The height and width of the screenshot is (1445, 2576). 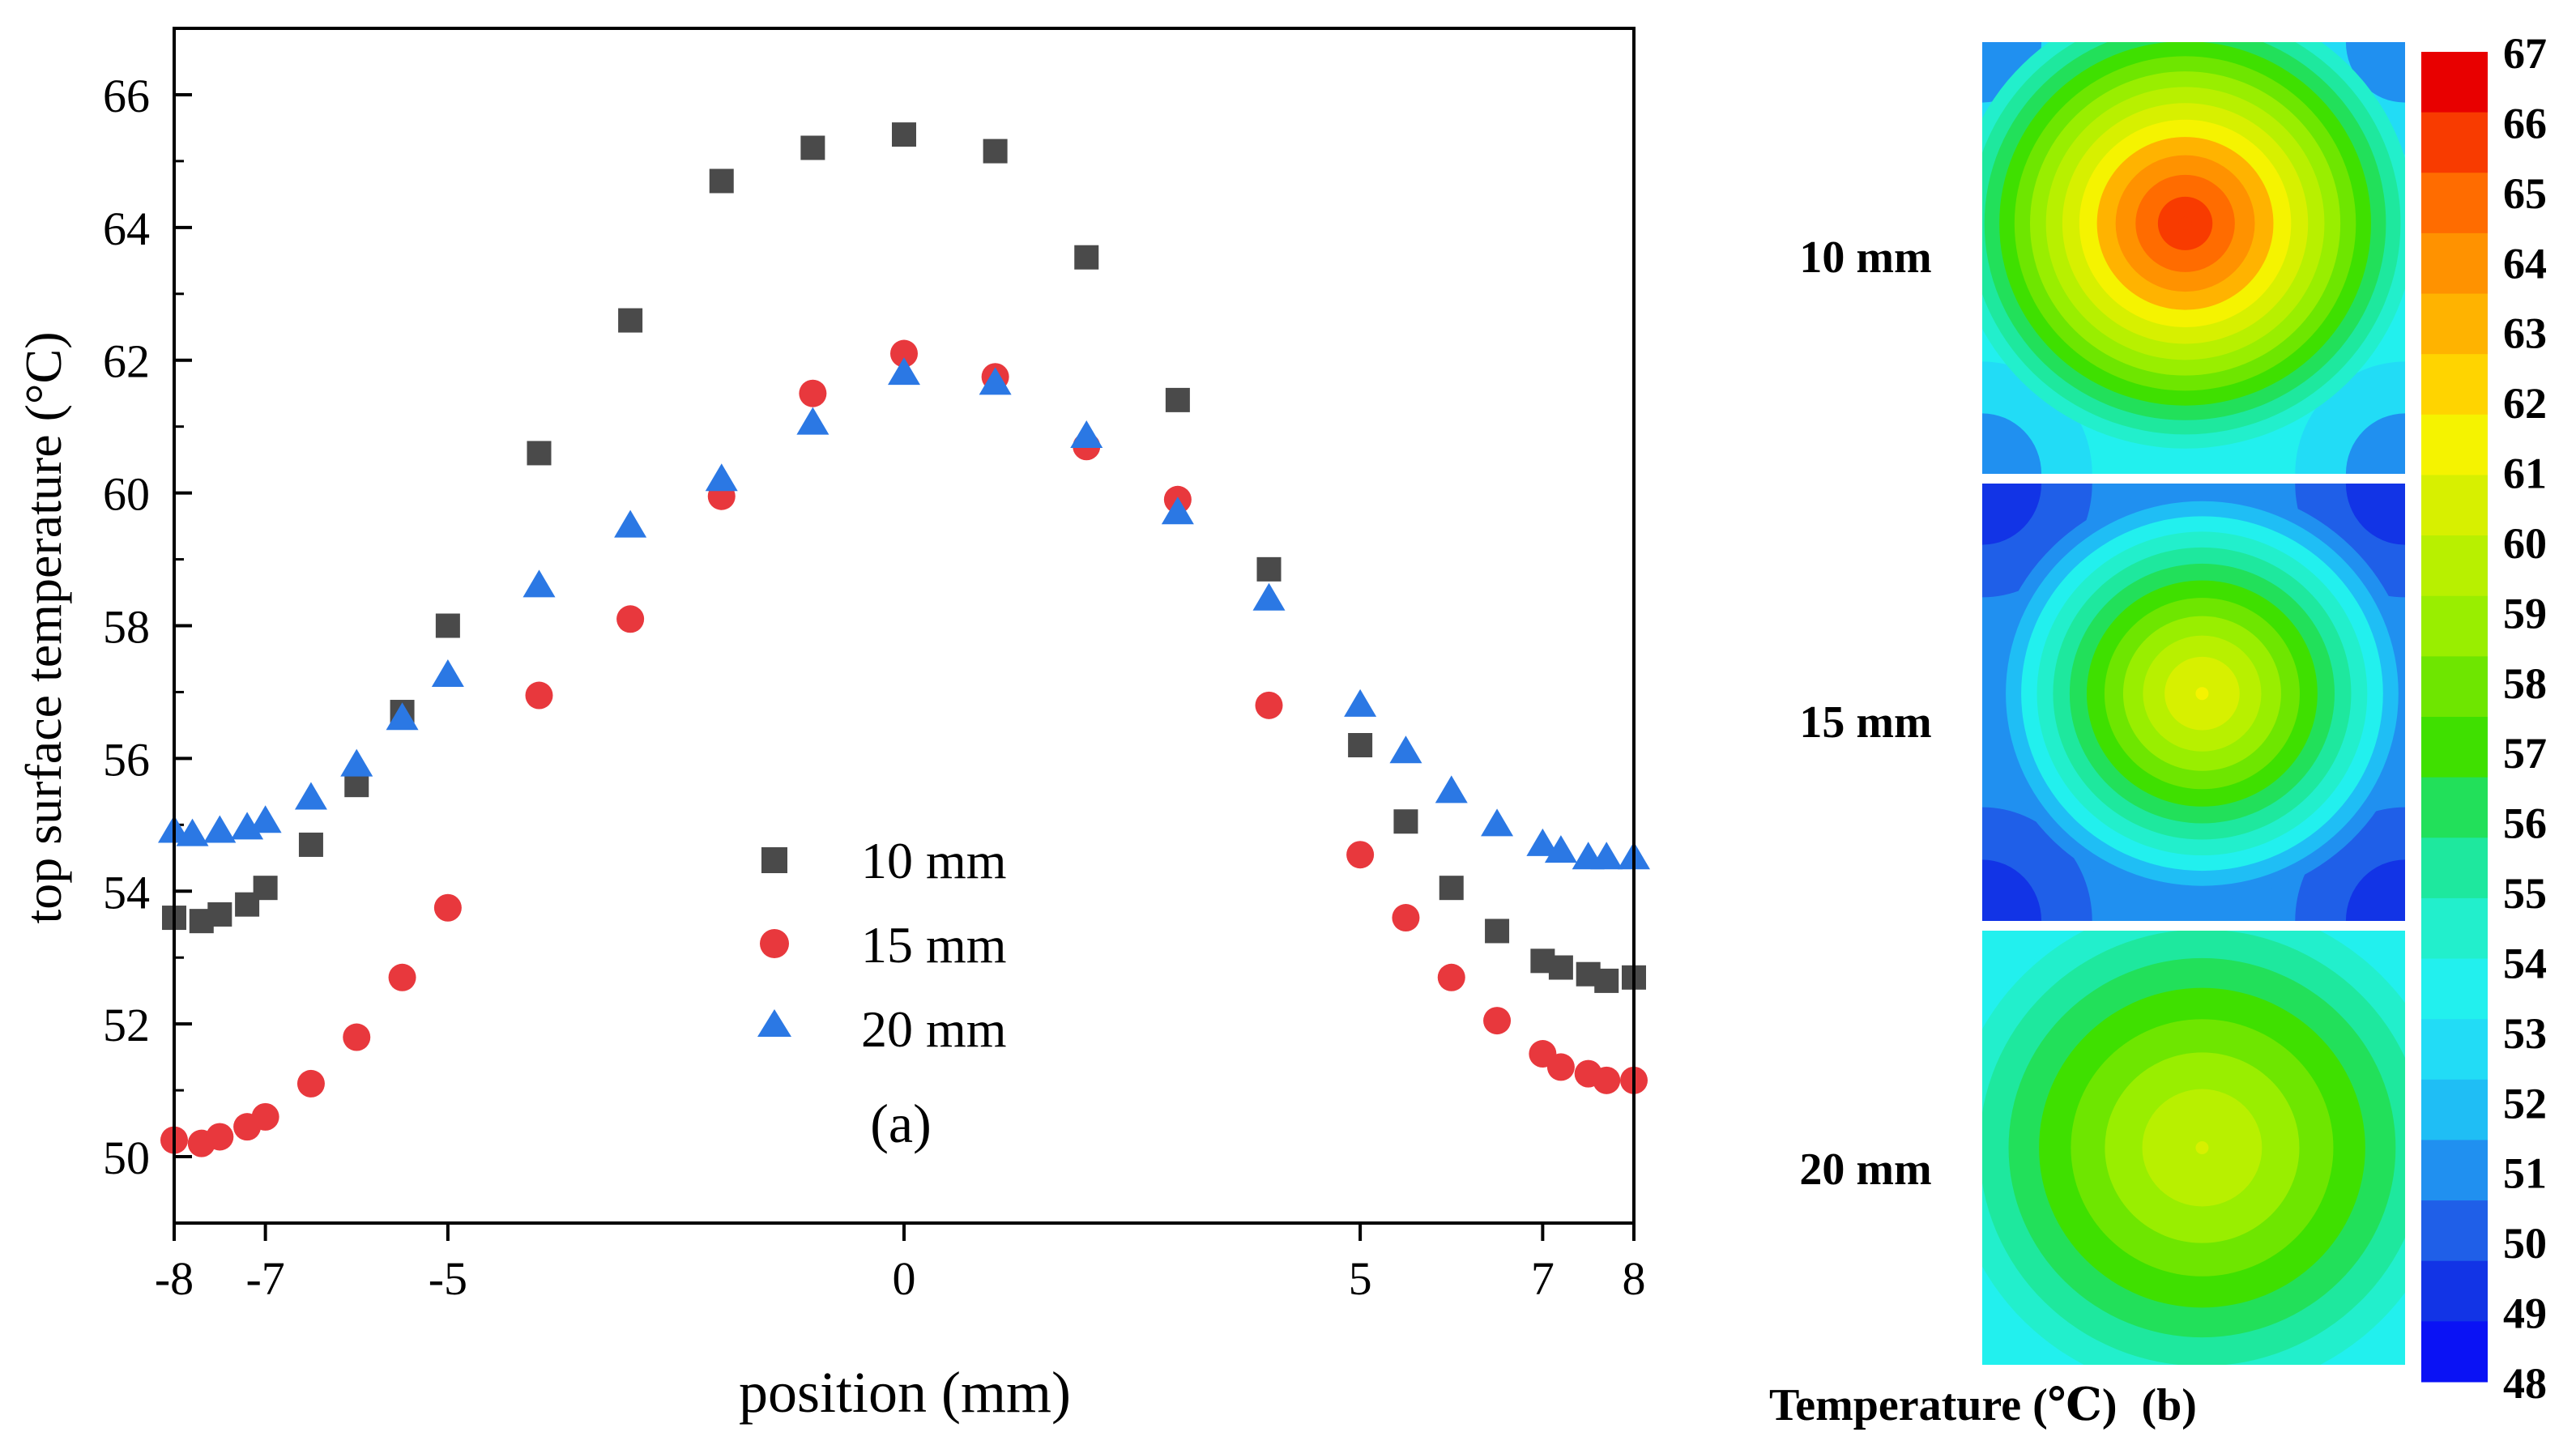 I want to click on panel-label-a: (a), so click(x=901, y=1123).